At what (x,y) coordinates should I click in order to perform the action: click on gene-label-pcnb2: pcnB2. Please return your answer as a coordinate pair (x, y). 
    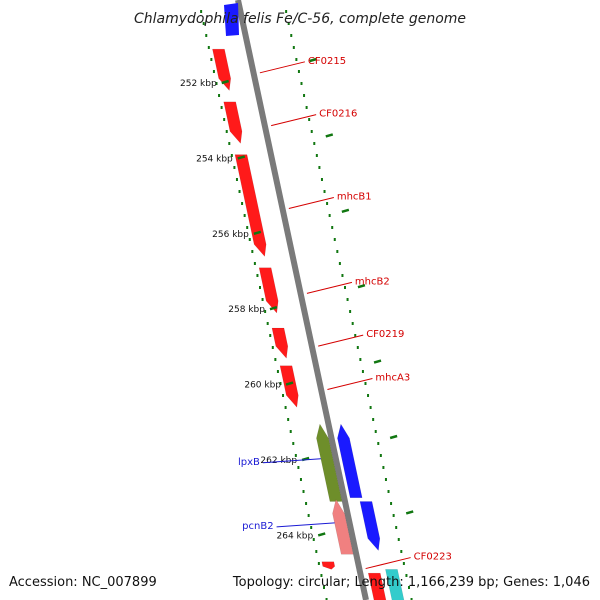
    Looking at the image, I should click on (257, 526).